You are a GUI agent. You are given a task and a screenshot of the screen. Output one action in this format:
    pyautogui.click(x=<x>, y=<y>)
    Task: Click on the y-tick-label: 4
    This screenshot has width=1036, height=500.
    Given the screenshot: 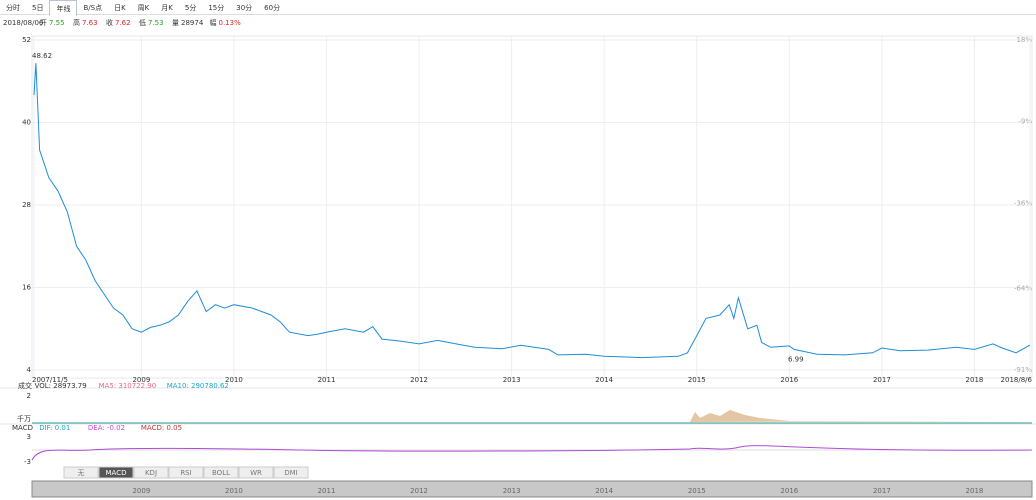 What is the action you would take?
    pyautogui.click(x=29, y=370)
    